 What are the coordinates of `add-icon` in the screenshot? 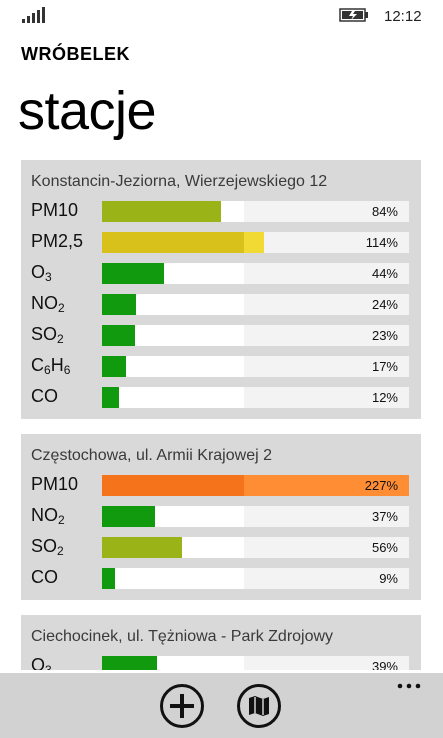 It's located at (182, 706).